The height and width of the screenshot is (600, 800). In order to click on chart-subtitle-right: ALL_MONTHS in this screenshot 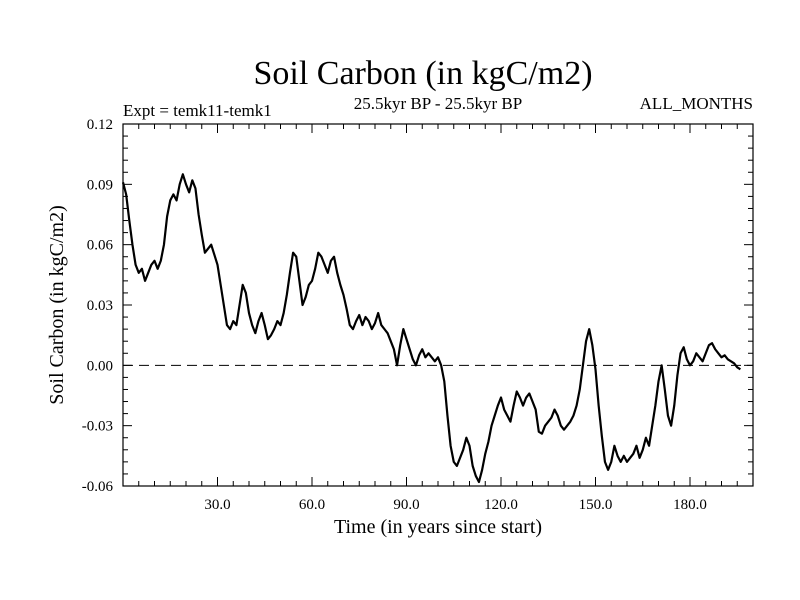, I will do `click(696, 103)`.